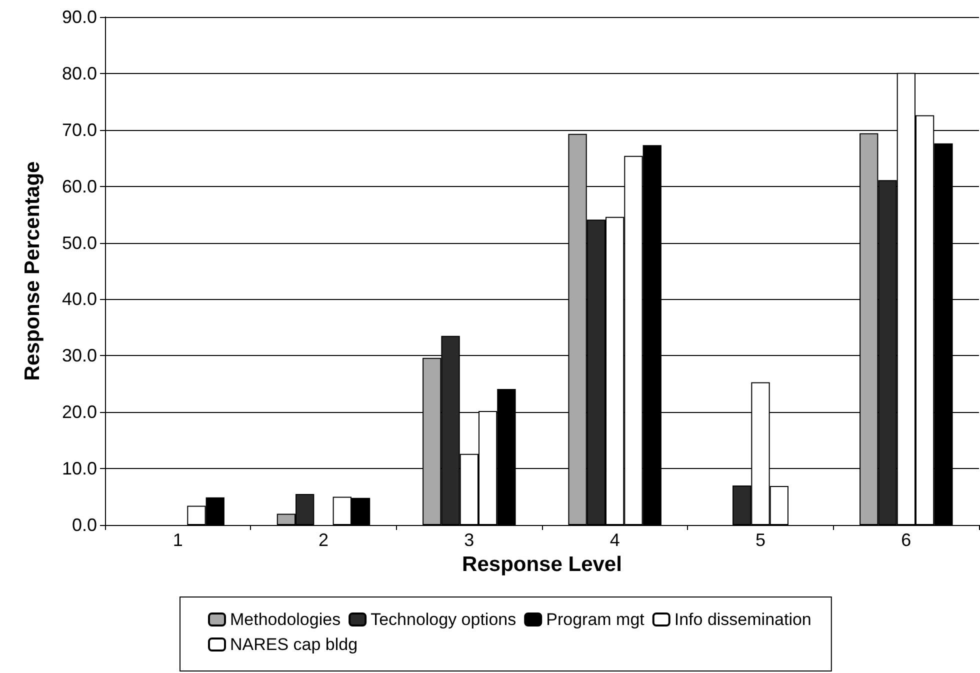  Describe the element at coordinates (79, 186) in the screenshot. I see `y-tick-label: 60.0` at that location.